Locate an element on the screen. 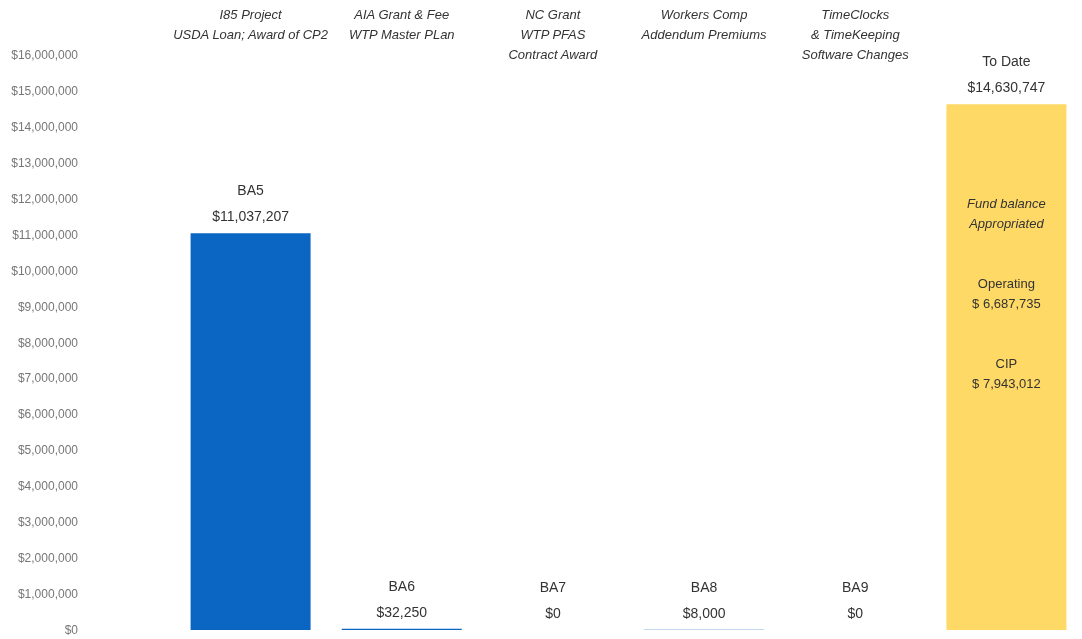  x-tick-label: To Date is located at coordinates (1006, 61).